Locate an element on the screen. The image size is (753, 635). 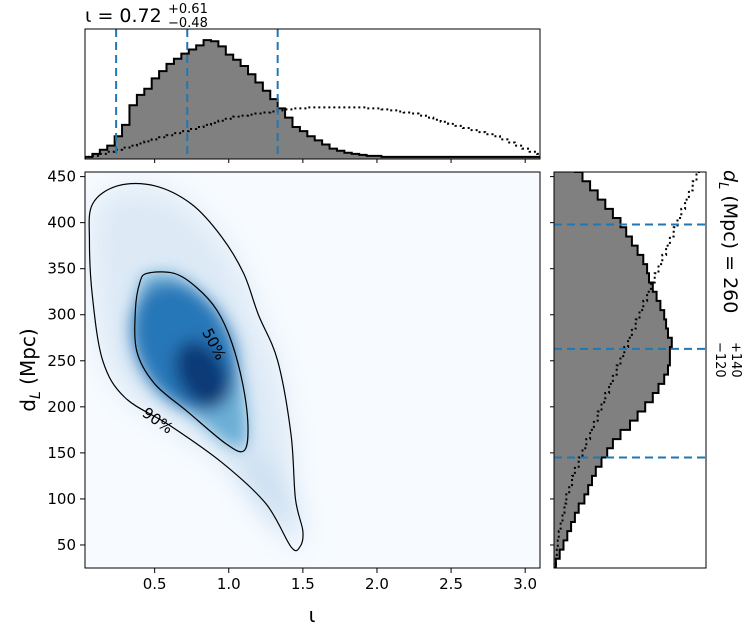
x-tick-label: 3.0 is located at coordinates (525, 584).